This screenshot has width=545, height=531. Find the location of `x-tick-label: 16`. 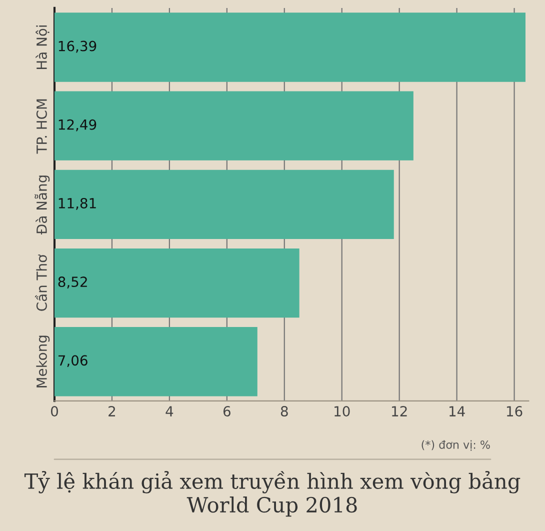

x-tick-label: 16 is located at coordinates (514, 411).